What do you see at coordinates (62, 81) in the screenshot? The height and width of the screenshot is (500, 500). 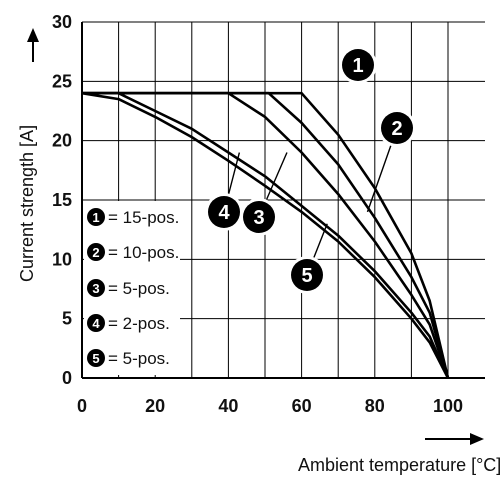 I see `y-tick-label: 25` at bounding box center [62, 81].